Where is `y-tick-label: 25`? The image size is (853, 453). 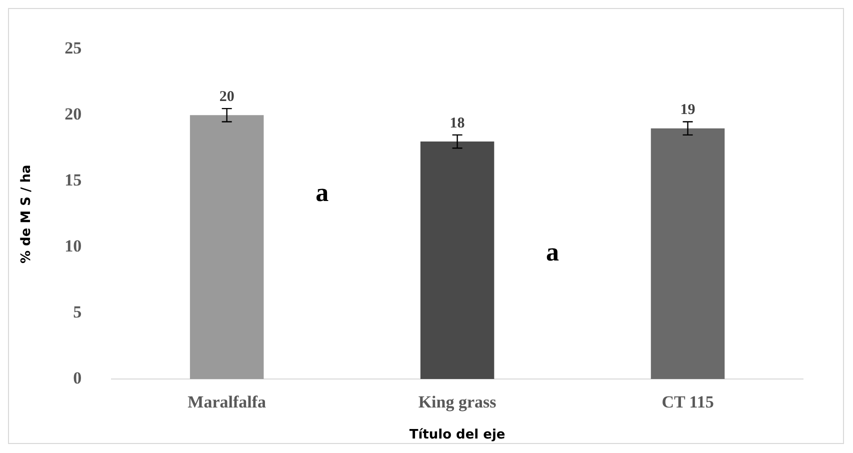 y-tick-label: 25 is located at coordinates (73, 48).